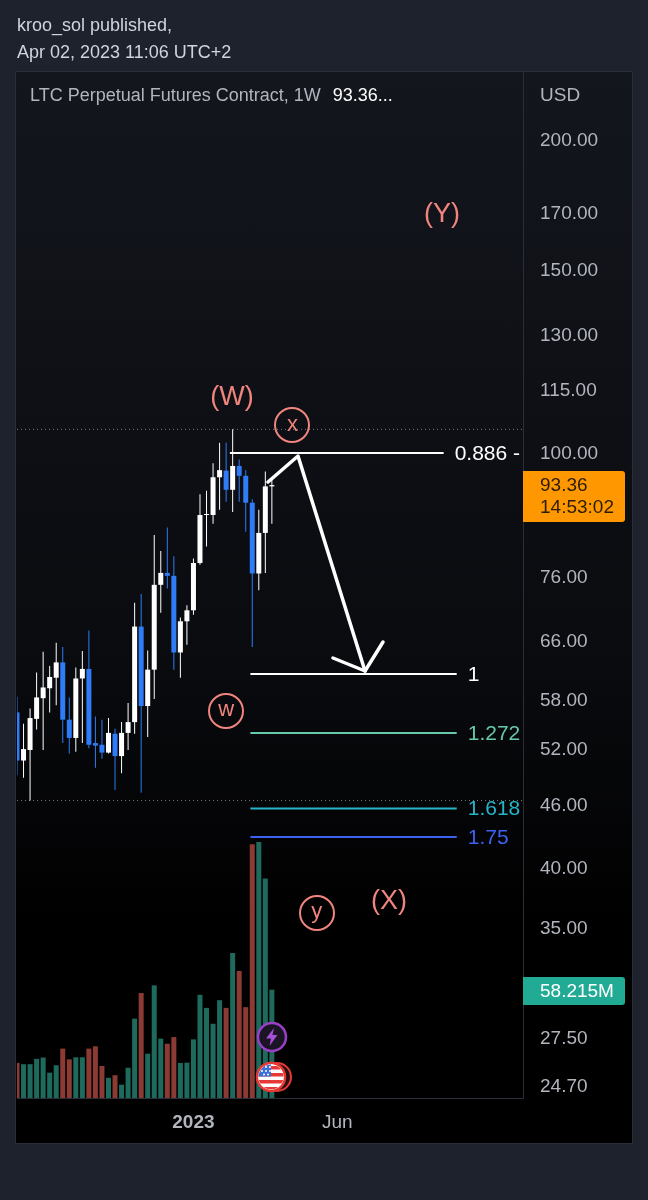  What do you see at coordinates (442, 212) in the screenshot?
I see `annotation: (Y)` at bounding box center [442, 212].